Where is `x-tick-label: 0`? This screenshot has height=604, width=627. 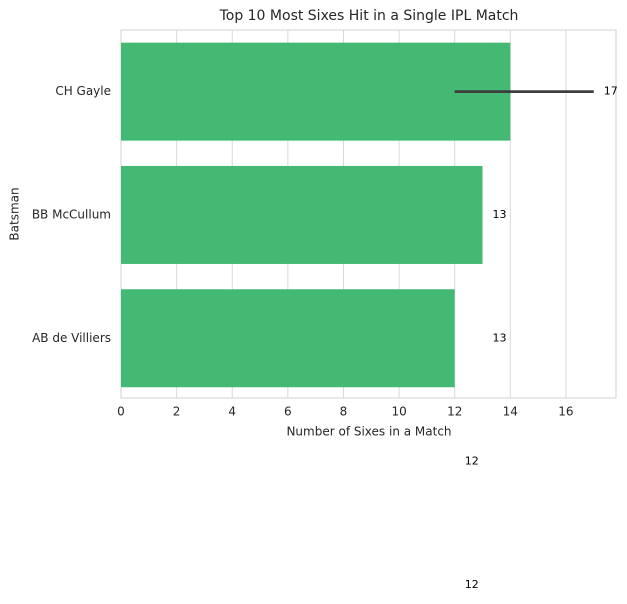 x-tick-label: 0 is located at coordinates (121, 412).